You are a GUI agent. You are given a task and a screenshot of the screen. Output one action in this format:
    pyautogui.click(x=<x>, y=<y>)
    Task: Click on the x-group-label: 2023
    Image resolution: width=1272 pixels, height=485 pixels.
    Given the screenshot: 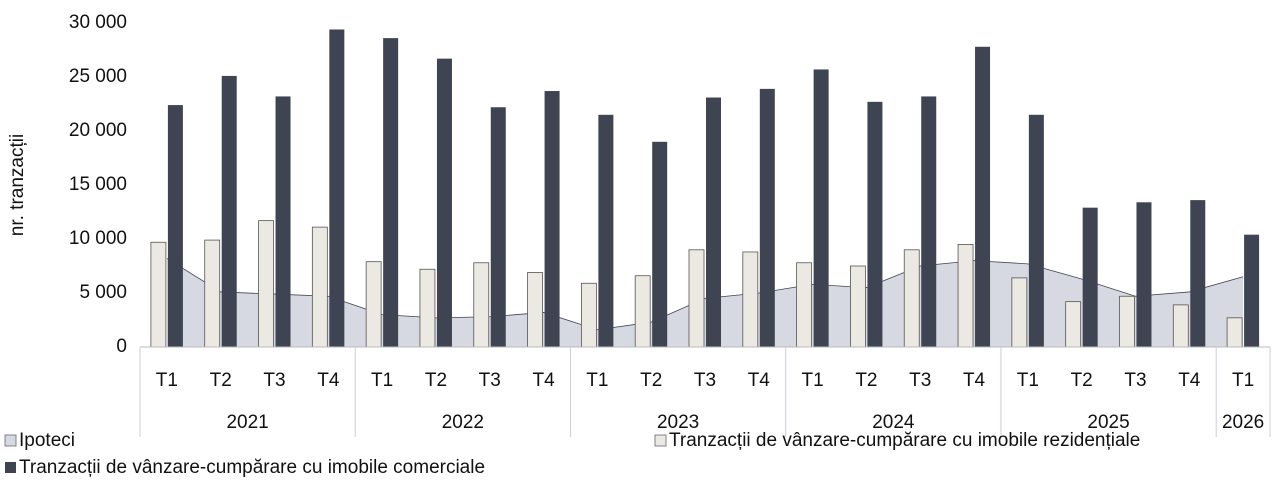 What is the action you would take?
    pyautogui.click(x=678, y=422)
    